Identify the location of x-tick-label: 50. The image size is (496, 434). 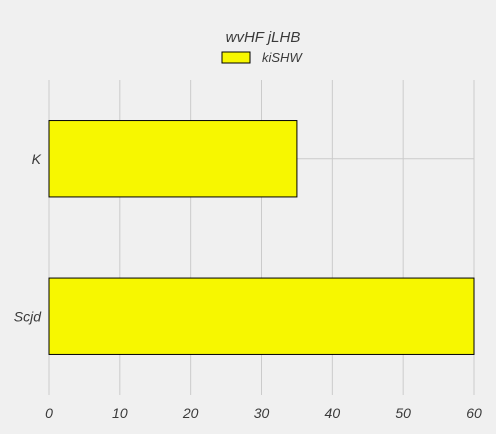
(403, 413).